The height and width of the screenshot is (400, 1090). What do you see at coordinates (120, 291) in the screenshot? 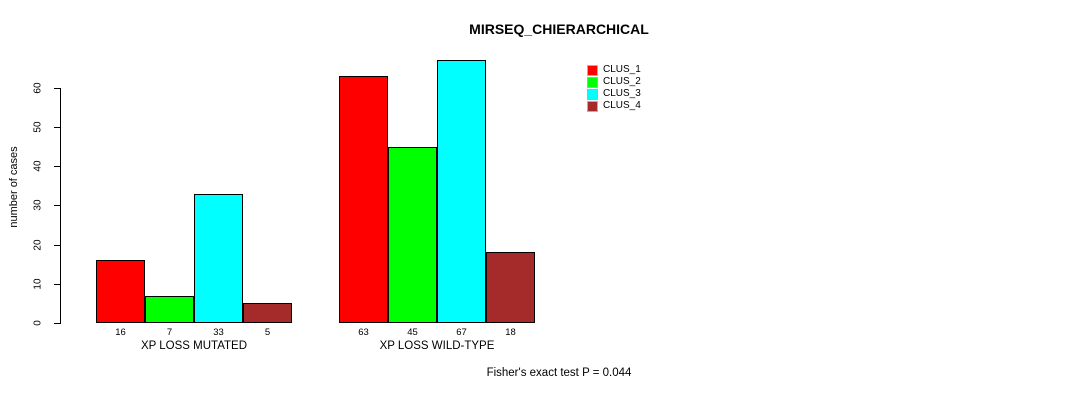
I see `bar-clus_1-mutated` at bounding box center [120, 291].